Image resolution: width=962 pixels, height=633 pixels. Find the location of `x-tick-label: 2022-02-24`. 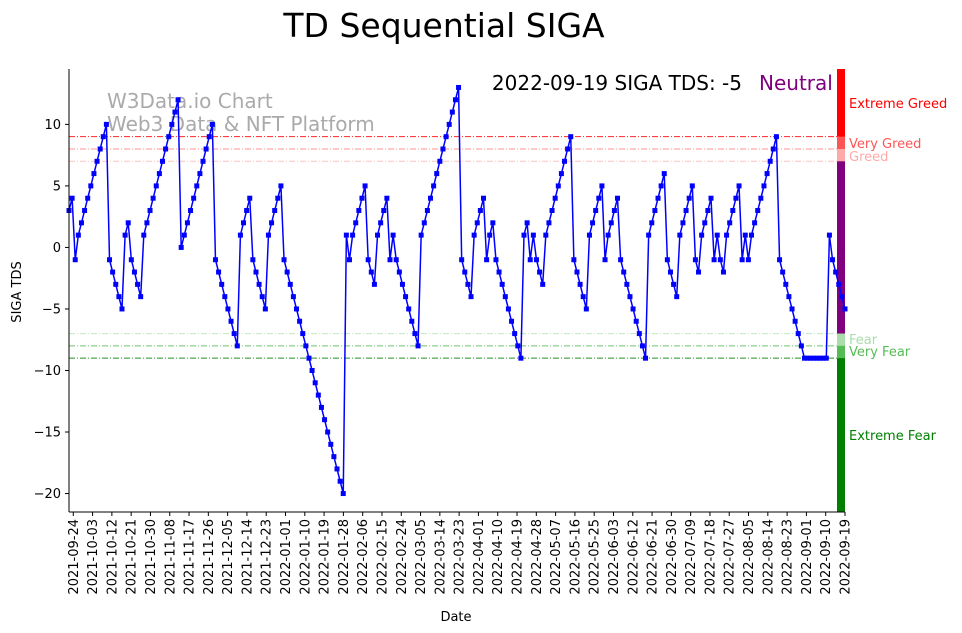

x-tick-label: 2022-02-24 is located at coordinates (402, 557).